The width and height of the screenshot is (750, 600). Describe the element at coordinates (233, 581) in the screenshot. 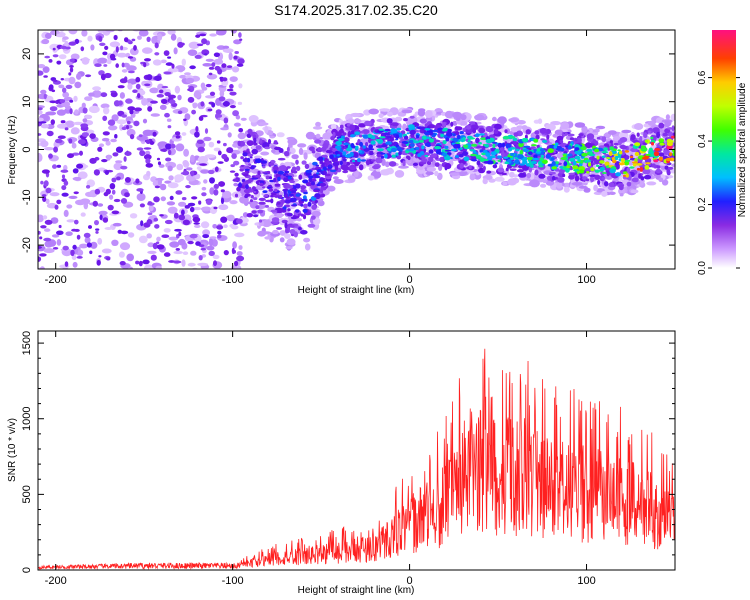

I see `snr-x-tick-label: -100` at that location.